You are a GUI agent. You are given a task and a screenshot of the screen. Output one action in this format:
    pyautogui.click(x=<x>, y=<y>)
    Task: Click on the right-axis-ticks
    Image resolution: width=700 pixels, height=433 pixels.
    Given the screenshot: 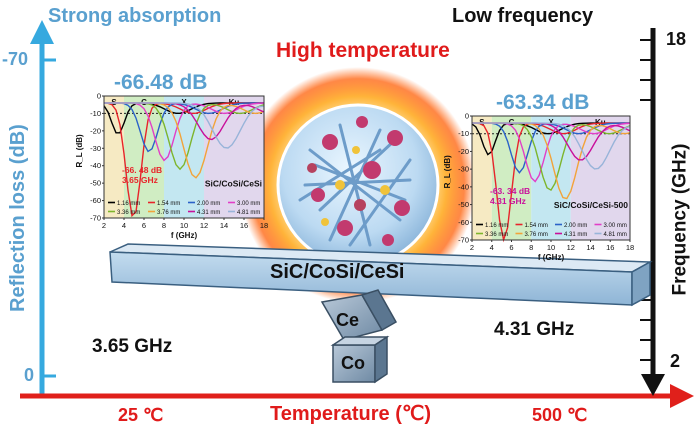 What is the action you would take?
    pyautogui.click(x=646, y=200)
    